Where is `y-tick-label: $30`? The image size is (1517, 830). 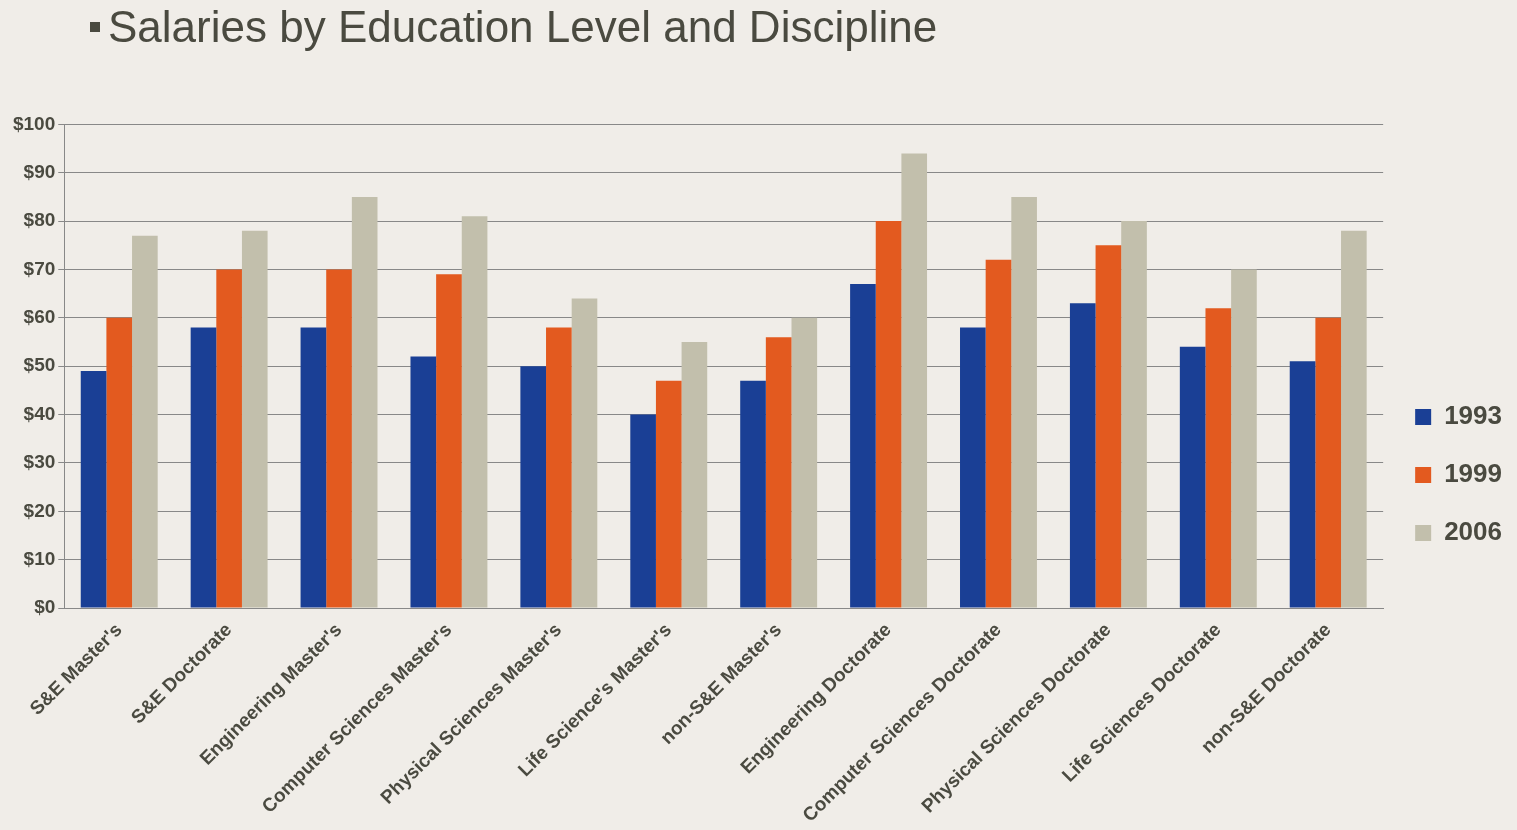
y-tick-label: $30 is located at coordinates (39, 462).